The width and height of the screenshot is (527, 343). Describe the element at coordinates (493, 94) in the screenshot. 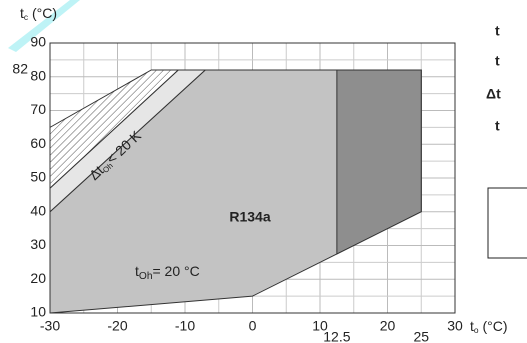

I see `side-label: Δt` at that location.